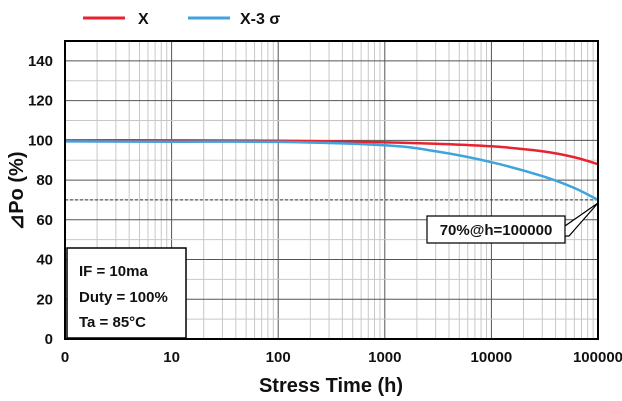 The height and width of the screenshot is (401, 622). Describe the element at coordinates (181, 19) in the screenshot. I see `legend: X X-3 σ` at that location.